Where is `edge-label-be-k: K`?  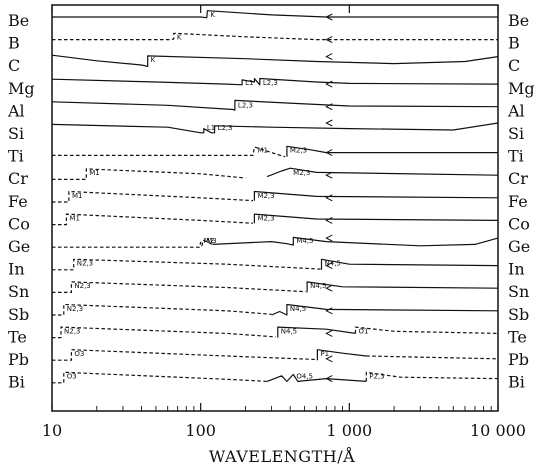
edge-label-be-k: K is located at coordinates (212, 15).